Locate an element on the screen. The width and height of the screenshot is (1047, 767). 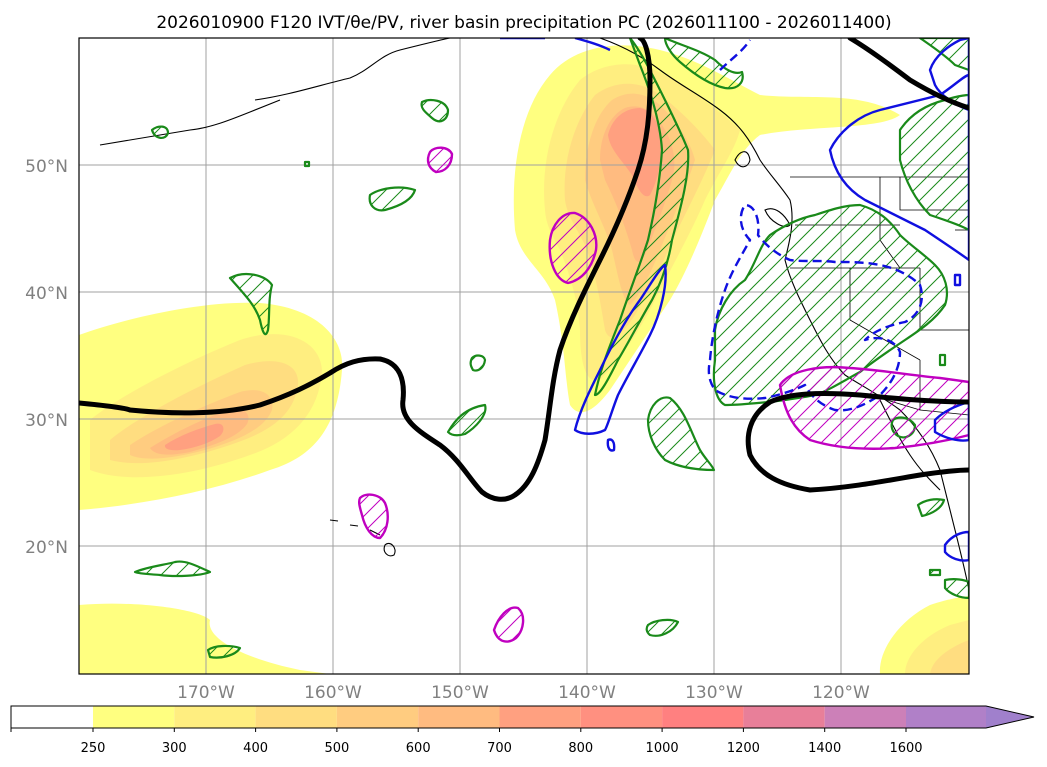
colorbar-tick-label: 1400 is located at coordinates (824, 748).